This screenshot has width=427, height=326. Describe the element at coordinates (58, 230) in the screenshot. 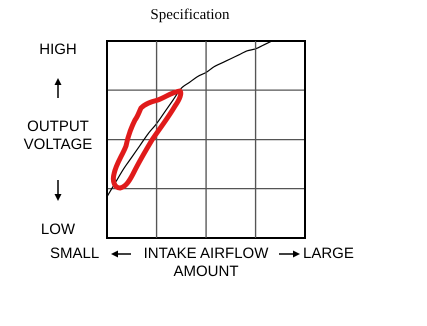

I see `text: LOW` at that location.